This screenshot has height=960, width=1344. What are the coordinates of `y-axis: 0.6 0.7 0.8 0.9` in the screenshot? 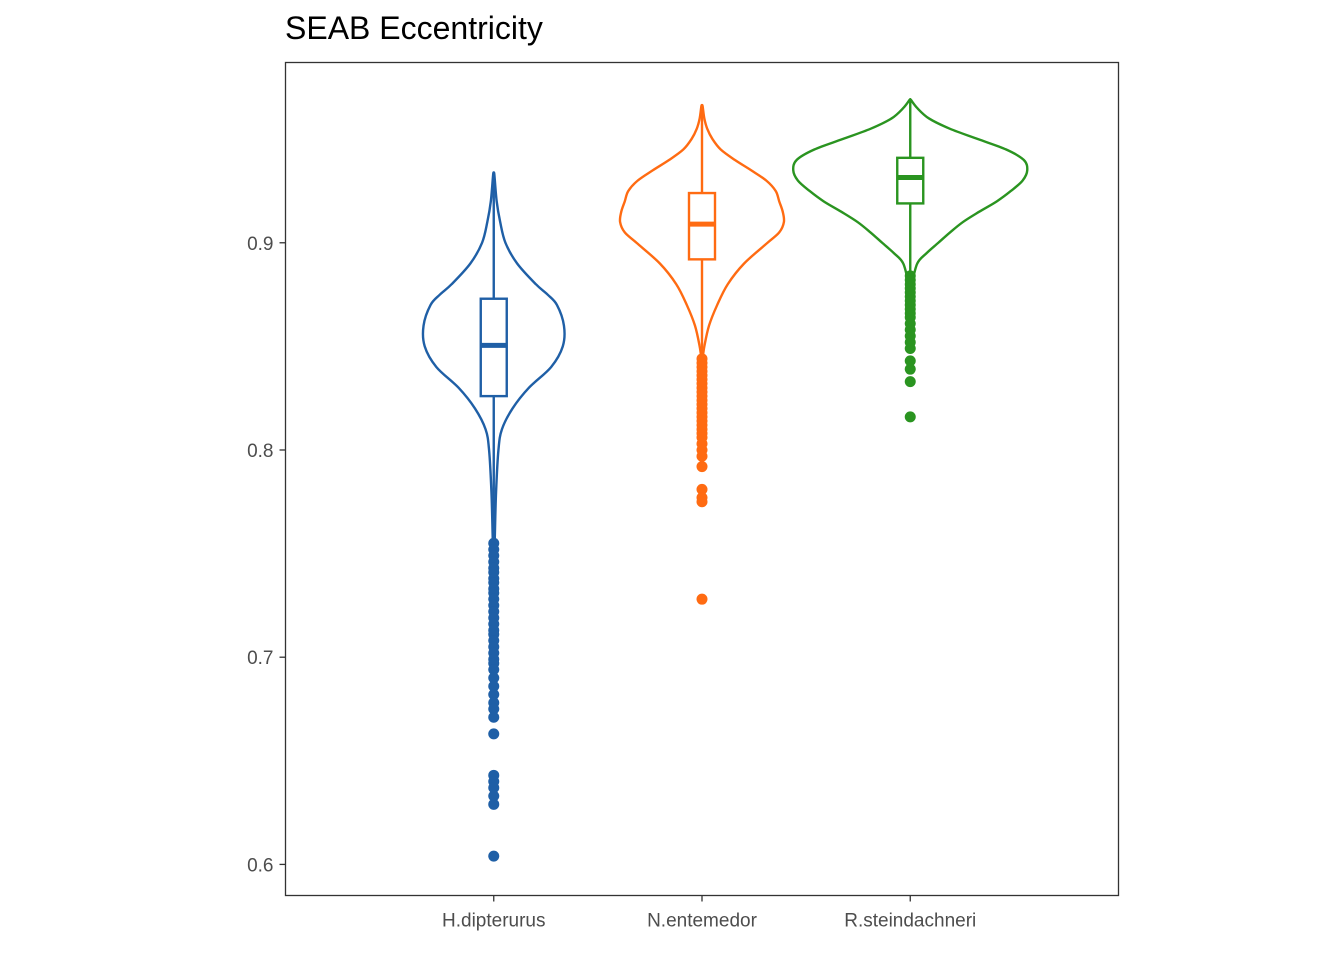 It's located at (266, 555).